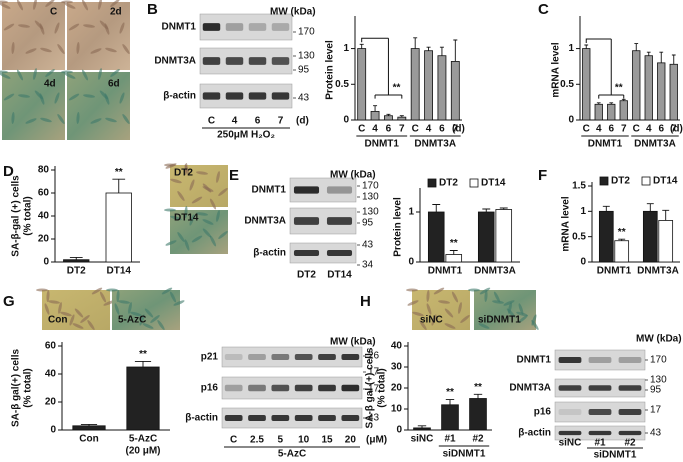 Image resolution: width=683 pixels, height=462 pixels. Describe the element at coordinates (76, 271) in the screenshot. I see `x-tick-label: DT2` at that location.